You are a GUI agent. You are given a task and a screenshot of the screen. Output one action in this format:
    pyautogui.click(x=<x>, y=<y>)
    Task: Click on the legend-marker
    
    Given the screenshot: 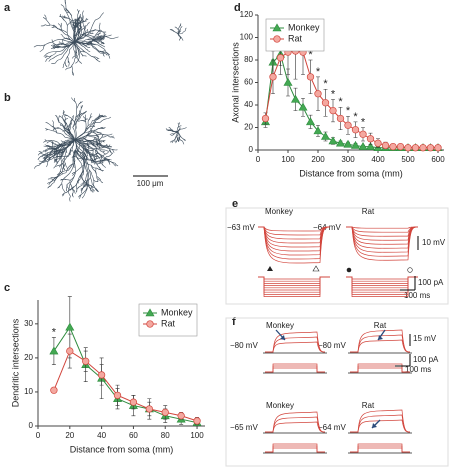 What is the action you would take?
    pyautogui.click(x=150, y=324)
    